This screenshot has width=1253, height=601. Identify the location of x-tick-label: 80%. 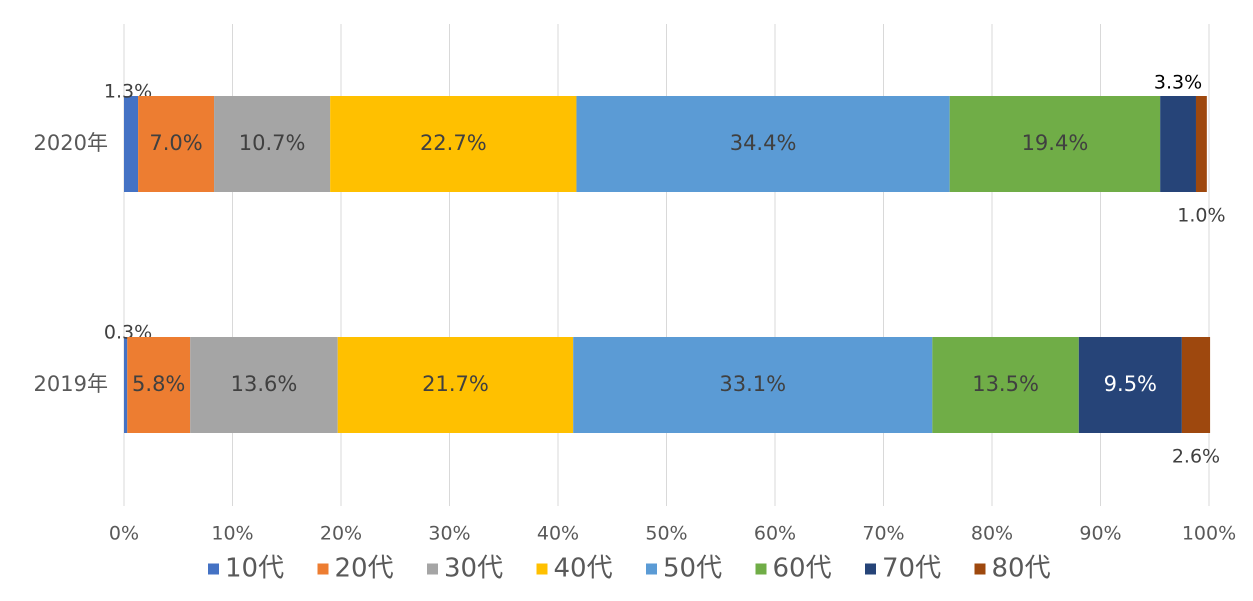
(992, 534).